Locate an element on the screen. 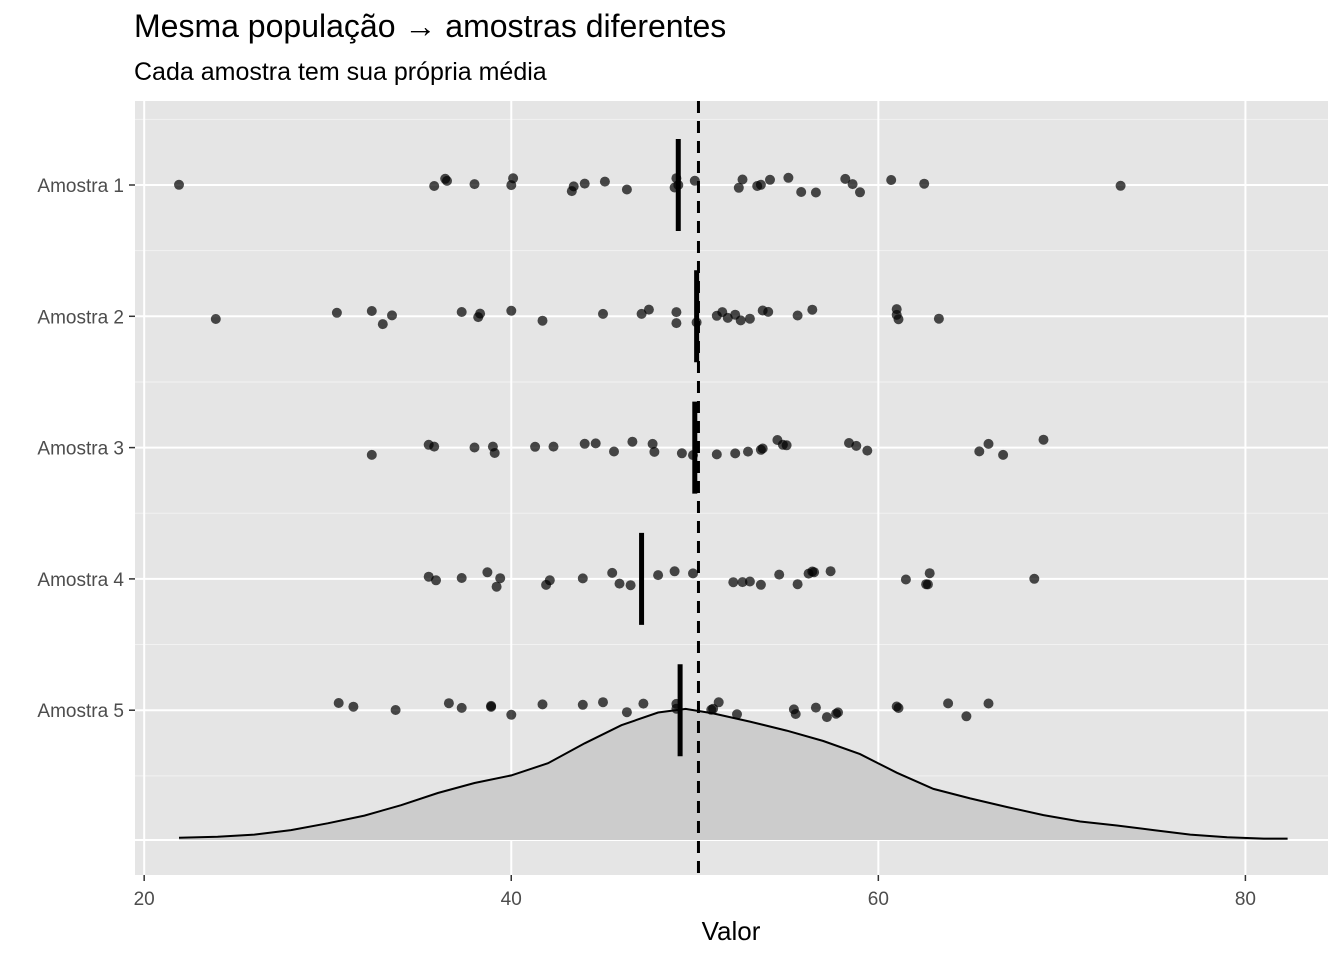 The height and width of the screenshot is (960, 1344). density-line is located at coordinates (733, 773).